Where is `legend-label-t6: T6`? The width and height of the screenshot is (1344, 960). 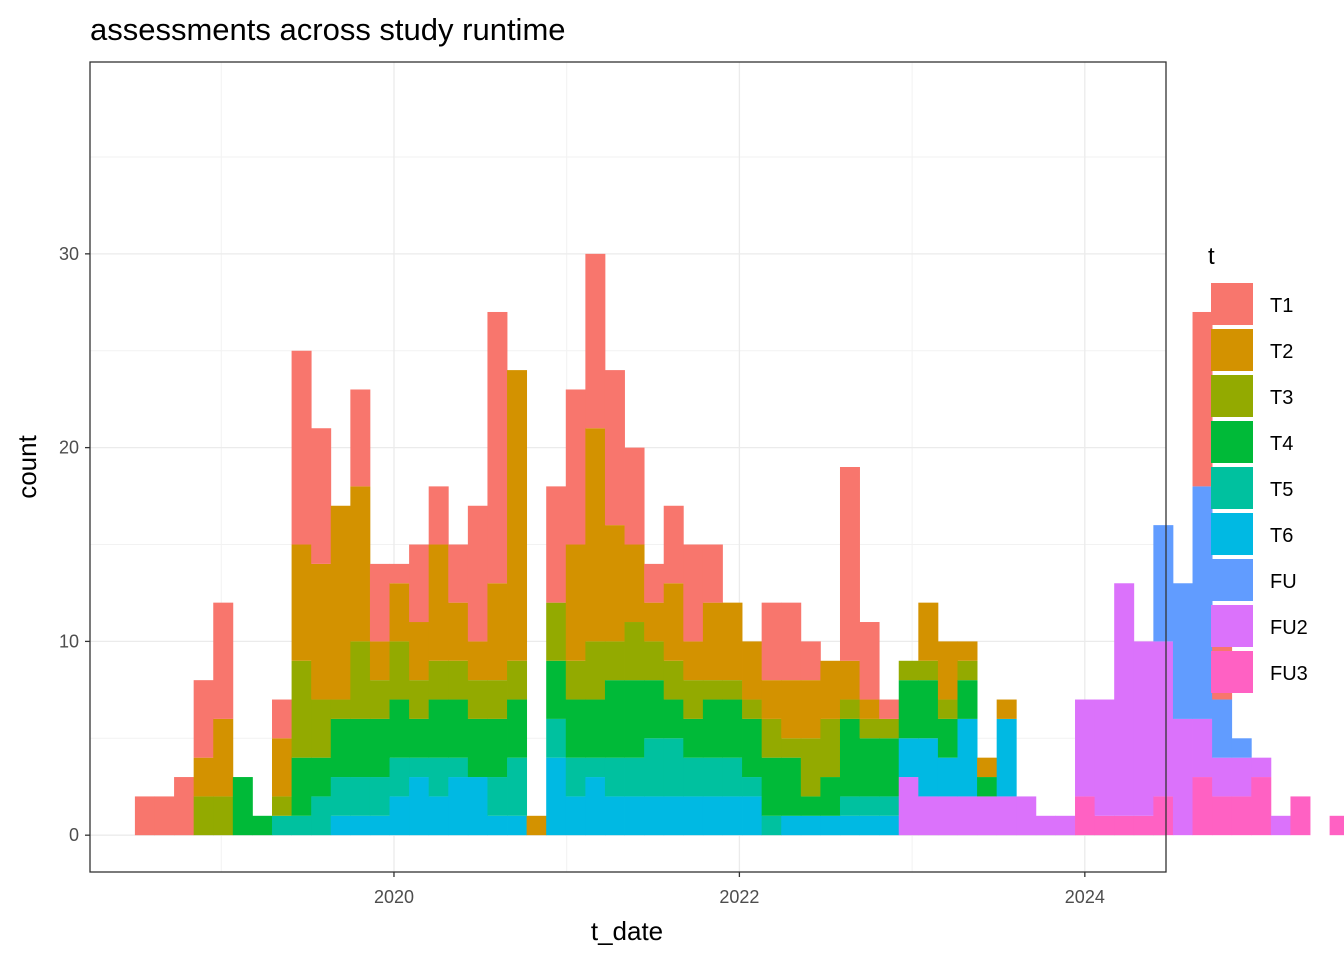
legend-label-t6: T6 is located at coordinates (1281, 536).